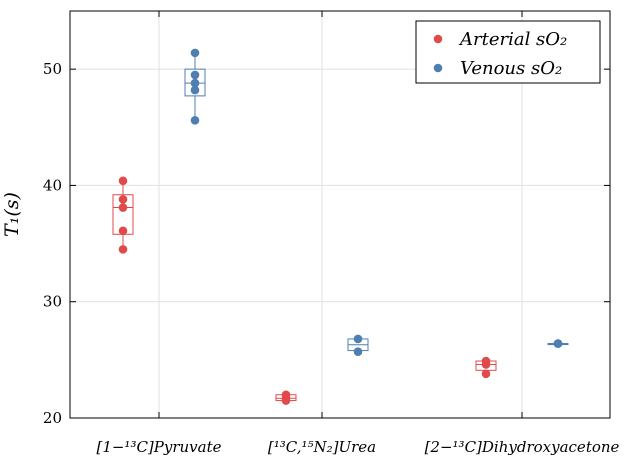 This screenshot has width=638, height=459. What do you see at coordinates (512, 39) in the screenshot?
I see `legend-label: Arterial sO₂` at bounding box center [512, 39].